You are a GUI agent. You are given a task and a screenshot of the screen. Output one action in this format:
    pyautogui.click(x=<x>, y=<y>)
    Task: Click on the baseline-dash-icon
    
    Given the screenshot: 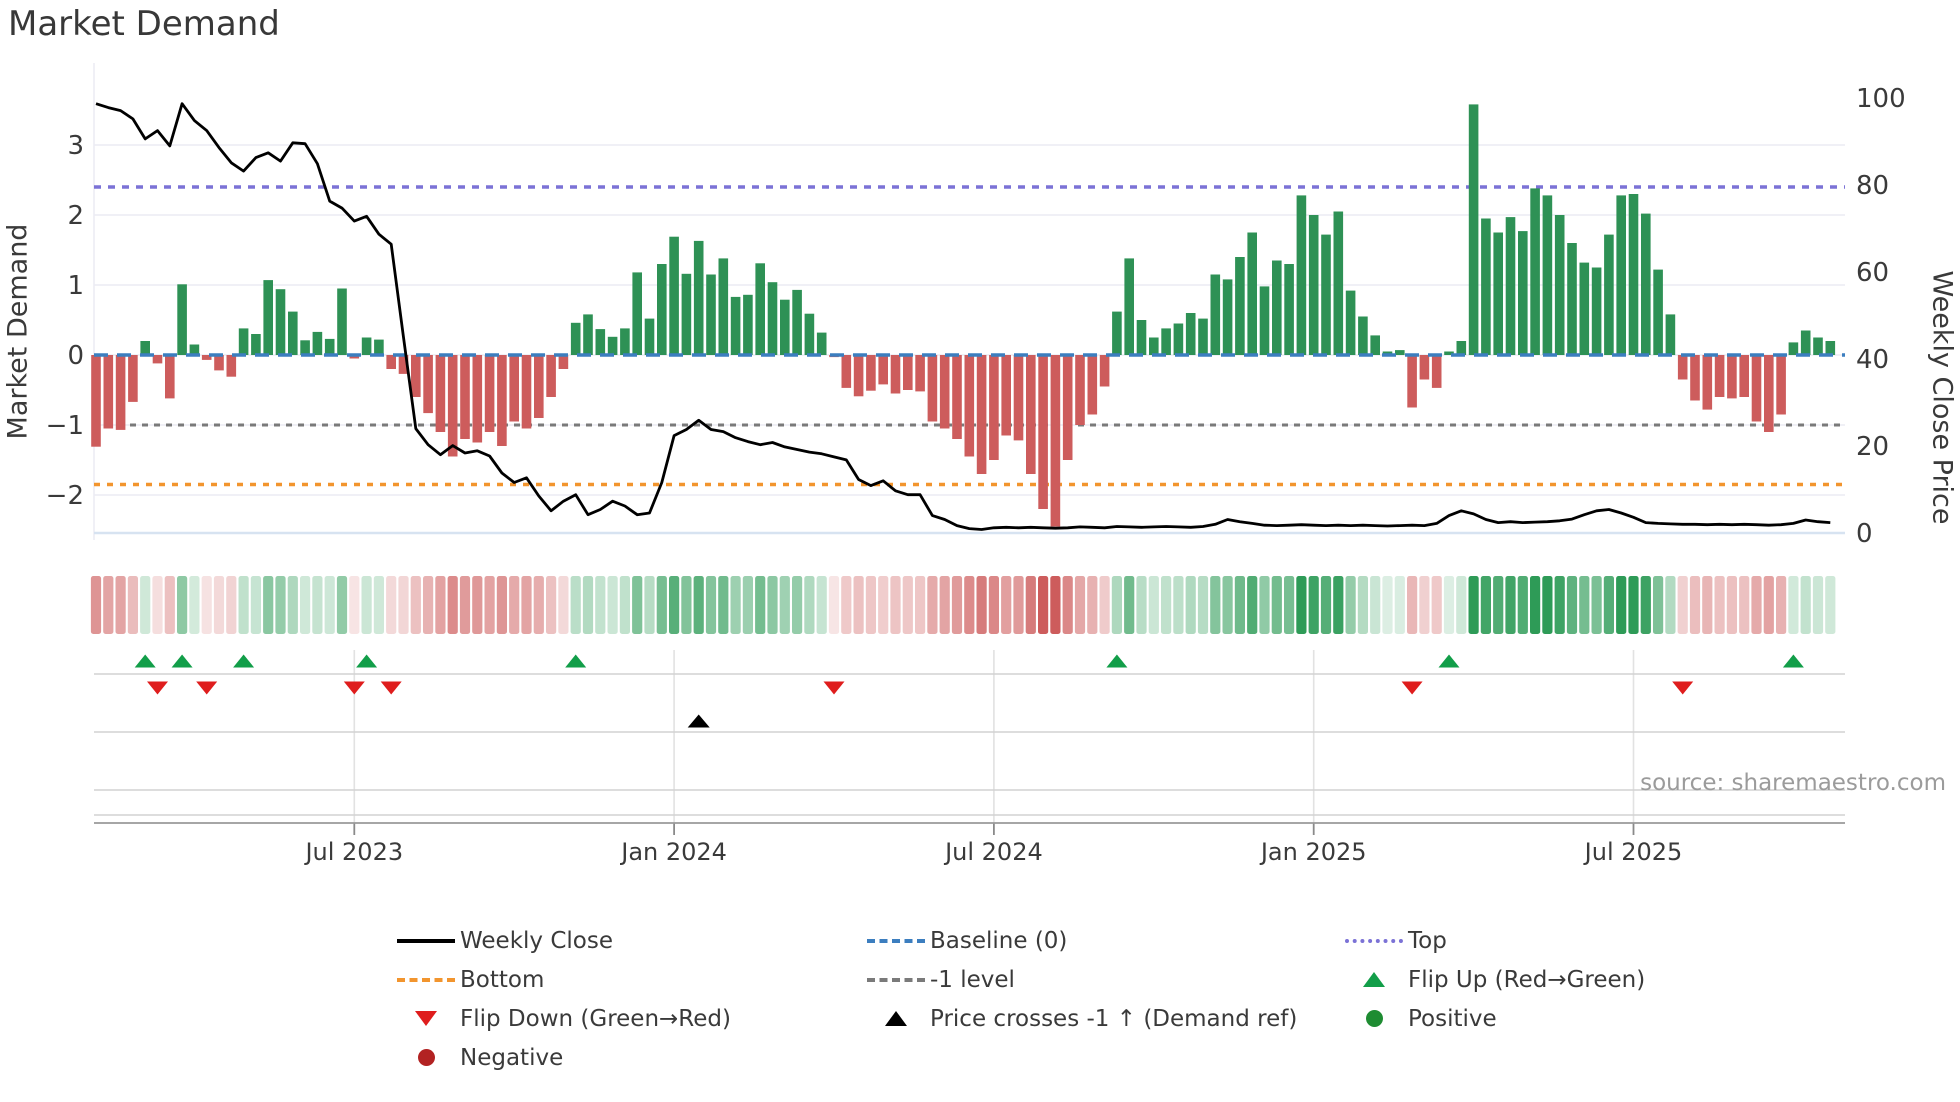 What is the action you would take?
    pyautogui.click(x=896, y=940)
    